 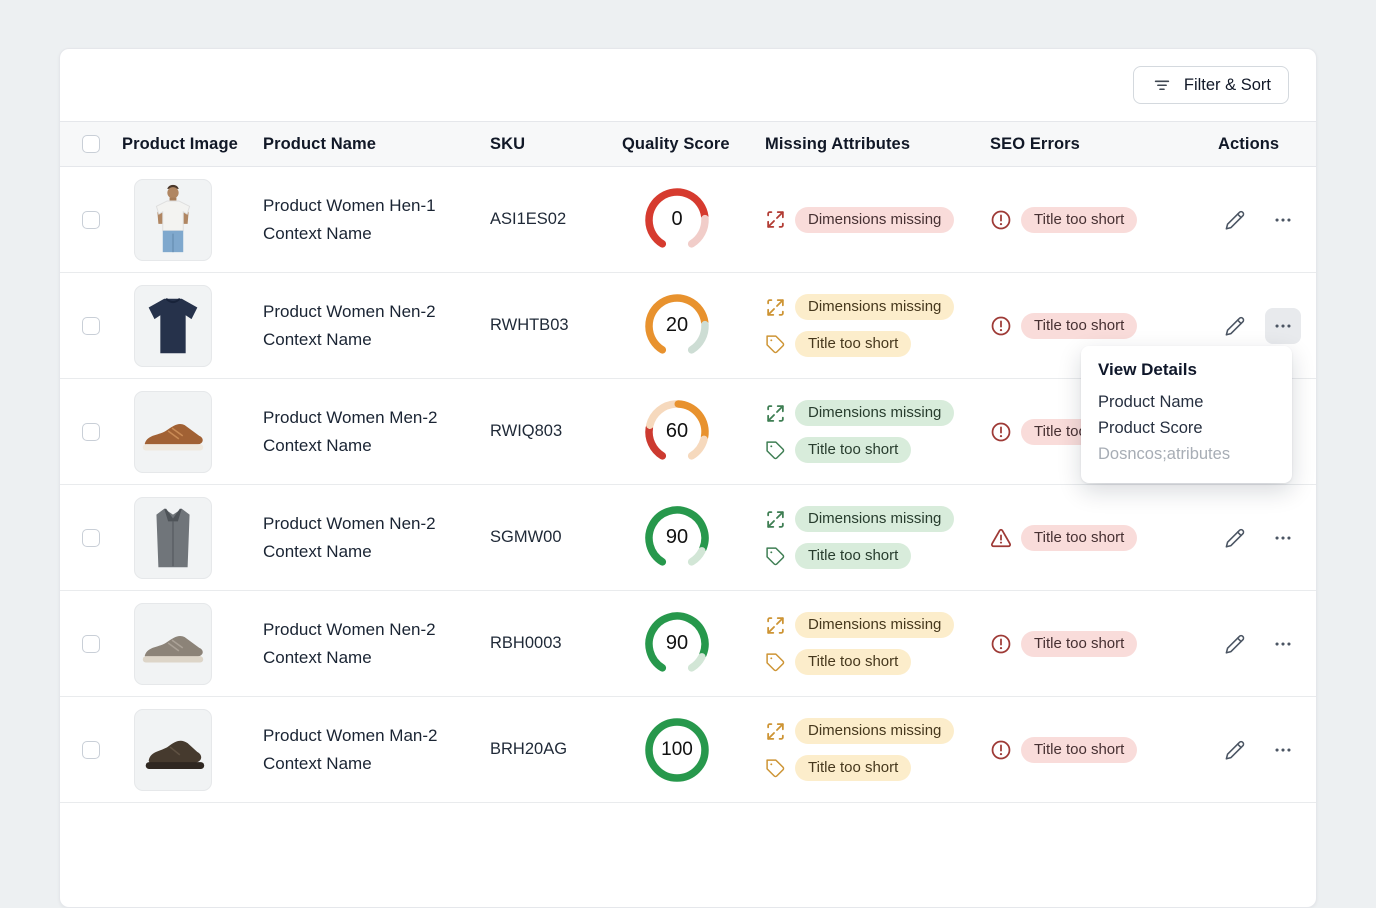 I want to click on dropdown-item: Dosncos;atributes, so click(x=1164, y=453).